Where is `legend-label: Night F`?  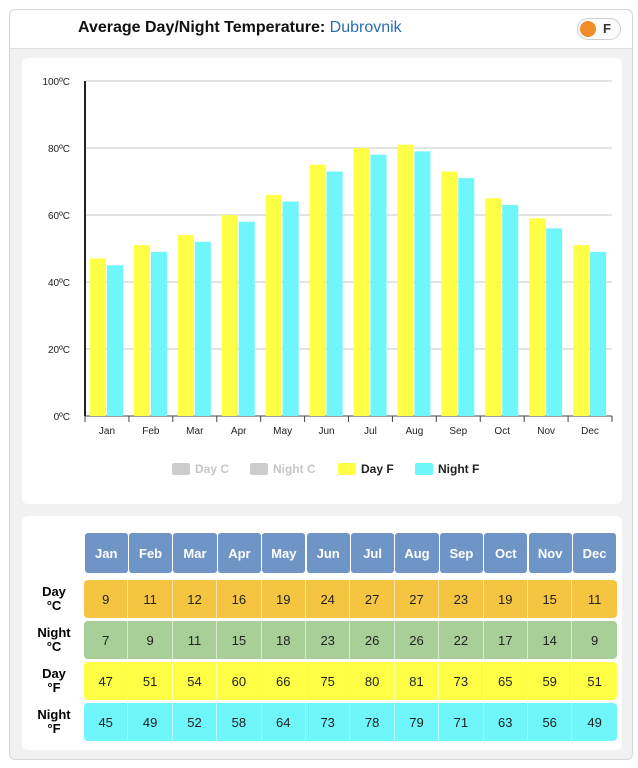 legend-label: Night F is located at coordinates (458, 469).